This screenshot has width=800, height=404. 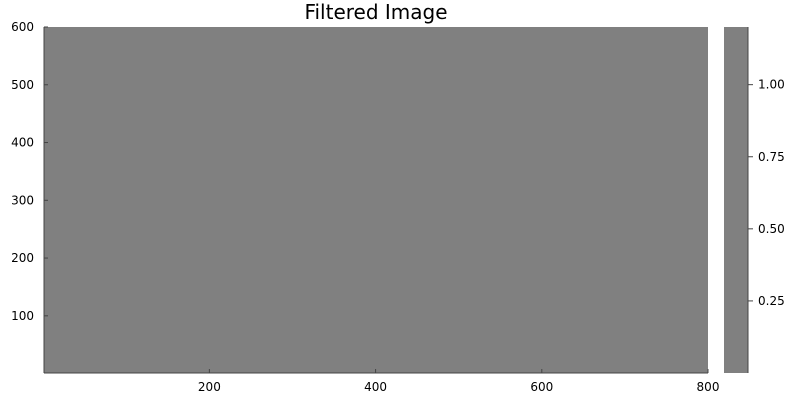 What do you see at coordinates (22, 143) in the screenshot?
I see `y-tick-label: 400` at bounding box center [22, 143].